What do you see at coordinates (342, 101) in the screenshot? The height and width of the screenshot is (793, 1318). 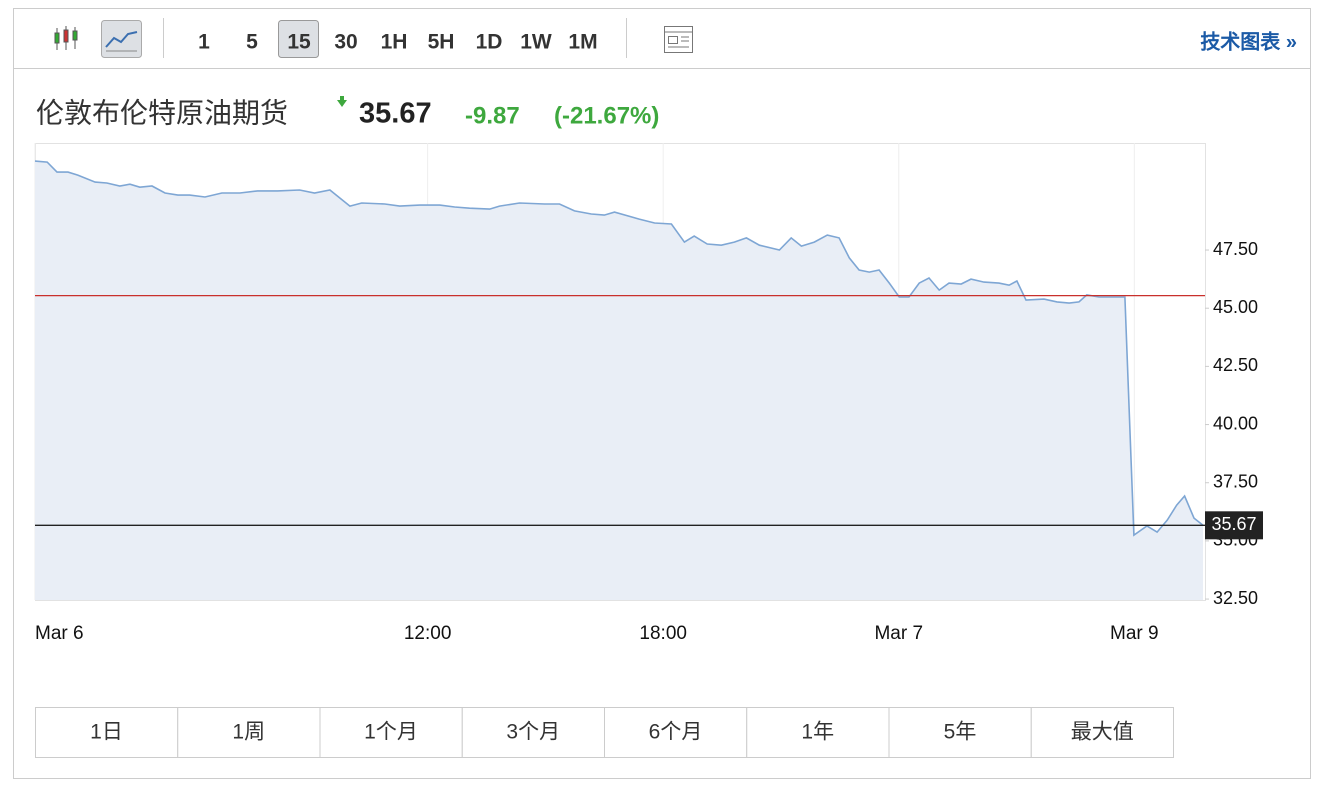 I see `down-arrow` at bounding box center [342, 101].